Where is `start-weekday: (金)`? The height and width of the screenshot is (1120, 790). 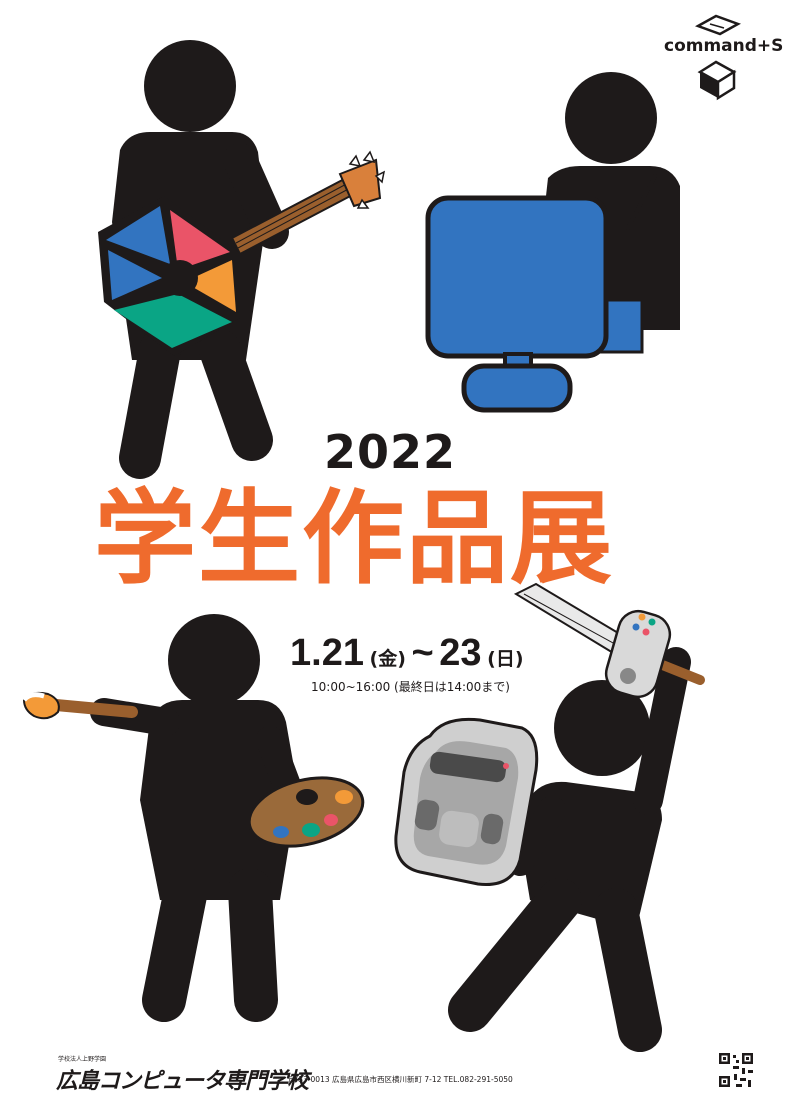
start-weekday: (金) is located at coordinates (387, 659).